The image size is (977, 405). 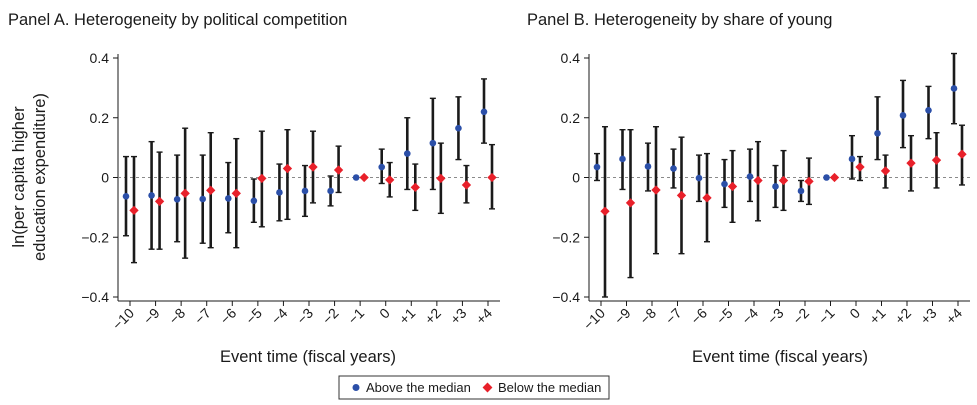 What do you see at coordinates (253, 316) in the screenshot?
I see `panel-a-xtick-label: −5` at bounding box center [253, 316].